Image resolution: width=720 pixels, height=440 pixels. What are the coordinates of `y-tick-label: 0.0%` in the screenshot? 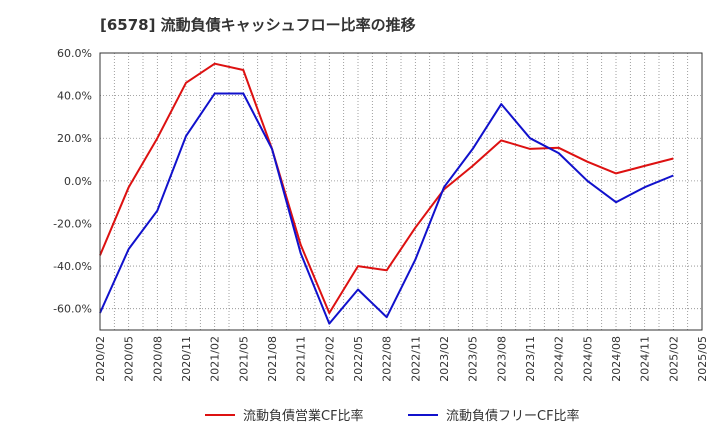 It's located at (78, 181).